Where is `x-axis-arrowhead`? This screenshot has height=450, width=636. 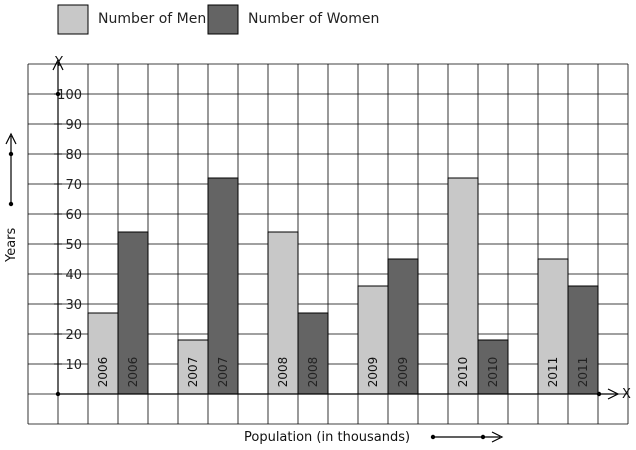
x-axis-arrowhead is located at coordinates (613, 394).